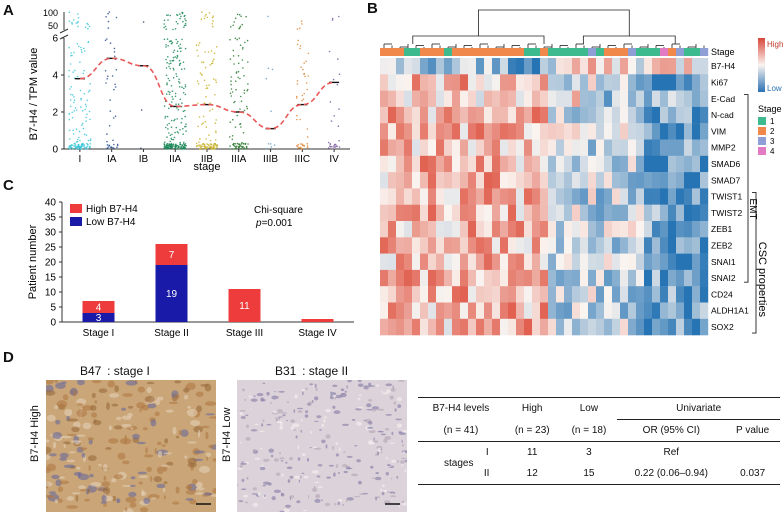 The height and width of the screenshot is (512, 784). Describe the element at coordinates (762, 280) in the screenshot. I see `csc-group-label: CSC properties` at that location.